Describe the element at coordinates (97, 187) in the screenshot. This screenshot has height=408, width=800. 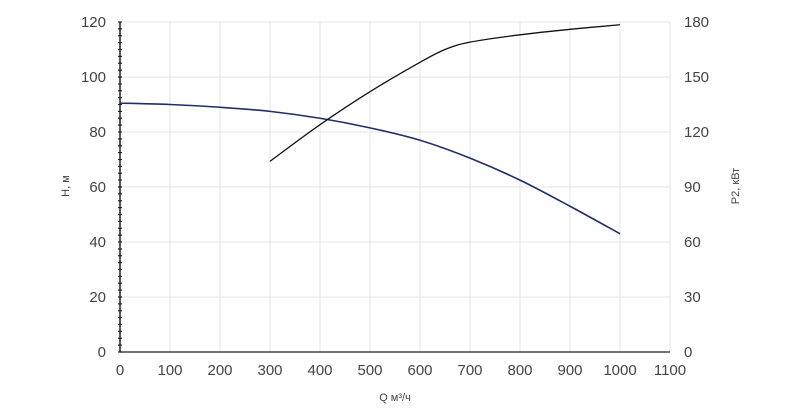
I see `y-left-tick-label: 60` at that location.